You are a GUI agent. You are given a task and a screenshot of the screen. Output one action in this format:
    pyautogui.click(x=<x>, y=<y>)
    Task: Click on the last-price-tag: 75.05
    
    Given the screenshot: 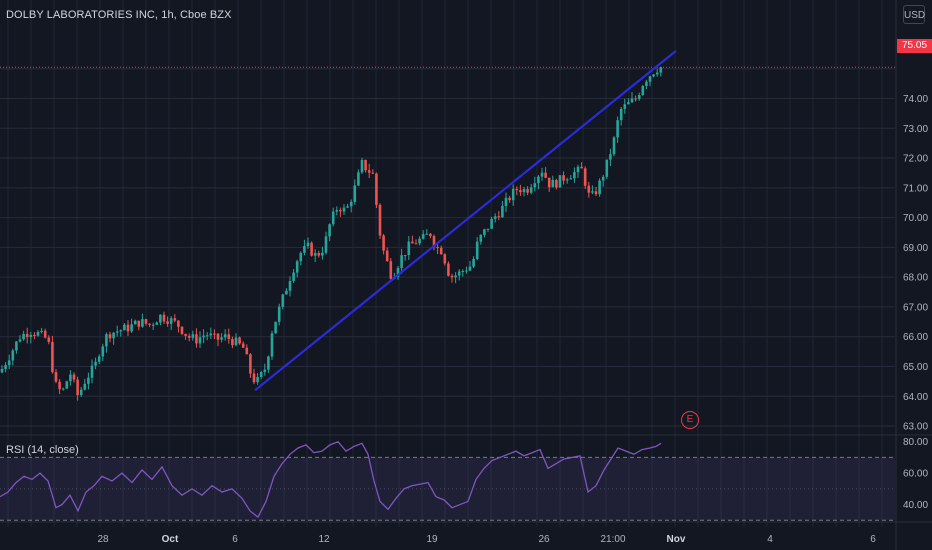 What is the action you would take?
    pyautogui.click(x=914, y=46)
    